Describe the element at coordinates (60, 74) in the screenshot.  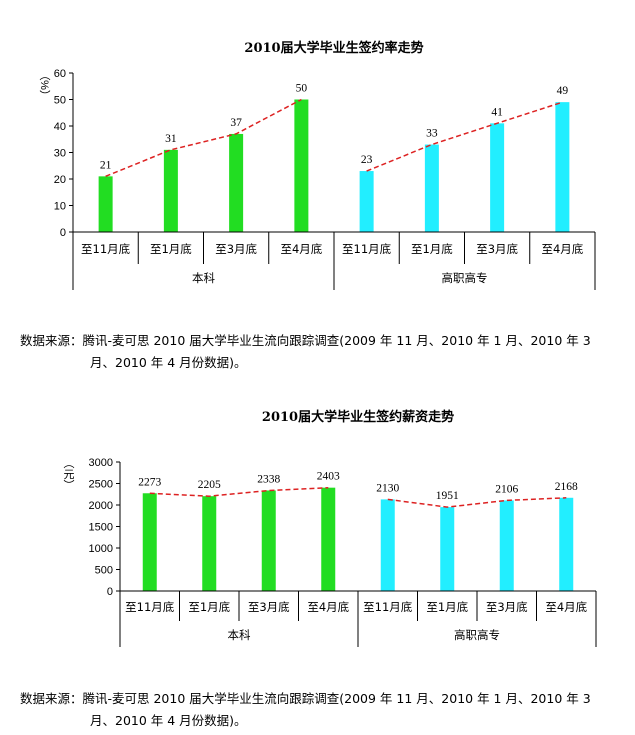
I see `y-tick-label: 60` at that location.